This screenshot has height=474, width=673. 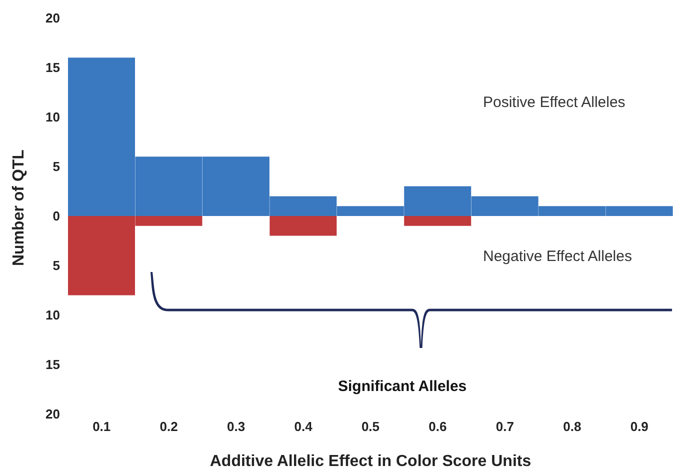 What do you see at coordinates (437, 426) in the screenshot?
I see `x-tick-label: 0.6` at bounding box center [437, 426].